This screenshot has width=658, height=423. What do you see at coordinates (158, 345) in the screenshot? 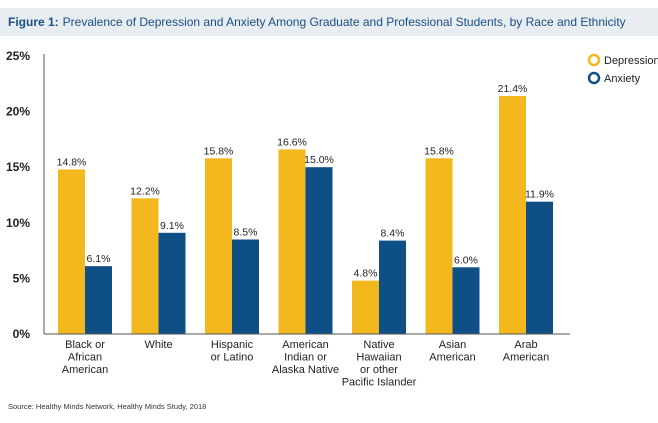
I see `x-tick-label: White` at bounding box center [158, 345].